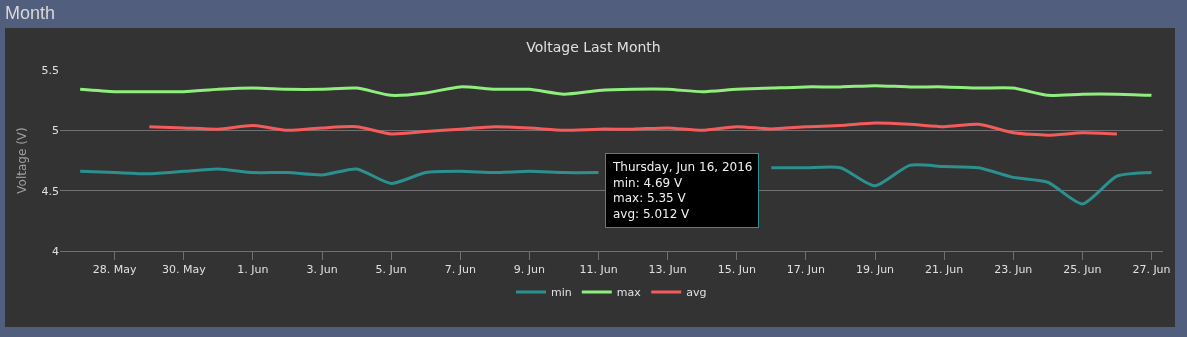 The image size is (1187, 337). What do you see at coordinates (682, 190) in the screenshot?
I see `annotation: Thursday, Jun 16, 2016 min: 4.69 V max: 5.35 V avg: 5.012 V` at bounding box center [682, 190].